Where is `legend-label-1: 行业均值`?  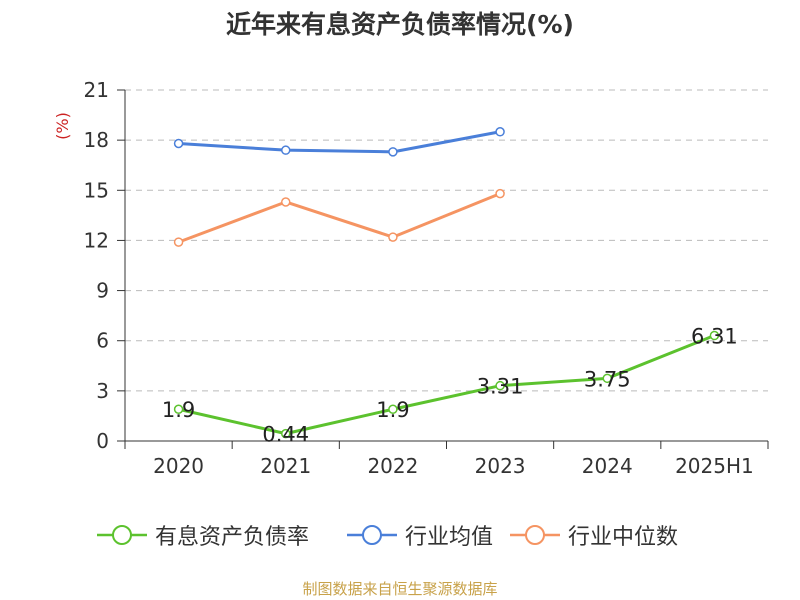 legend-label-1: 行业均值 is located at coordinates (449, 537).